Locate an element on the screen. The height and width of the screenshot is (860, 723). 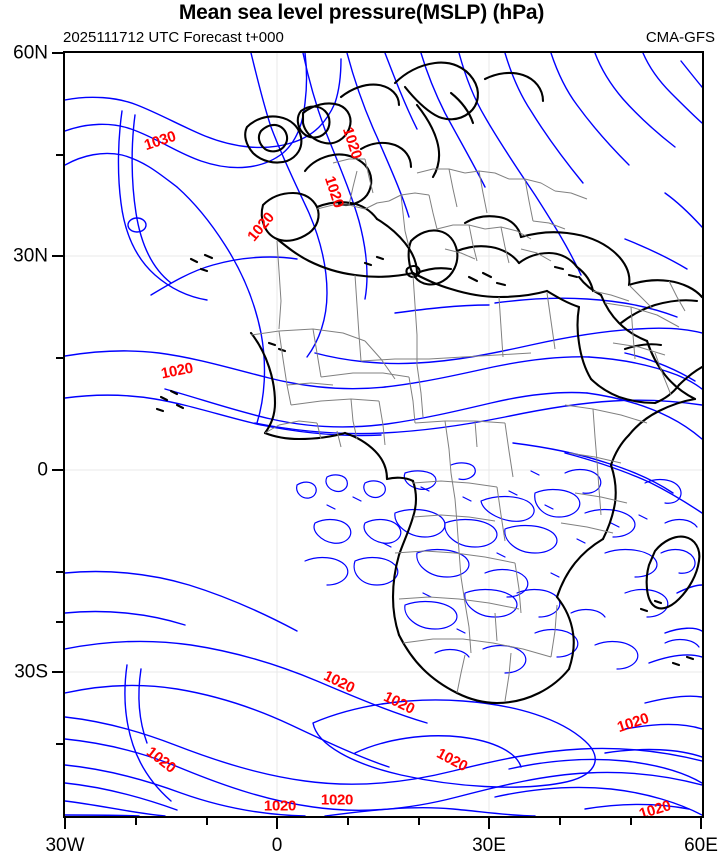
x-tick-30e is located at coordinates (489, 822).